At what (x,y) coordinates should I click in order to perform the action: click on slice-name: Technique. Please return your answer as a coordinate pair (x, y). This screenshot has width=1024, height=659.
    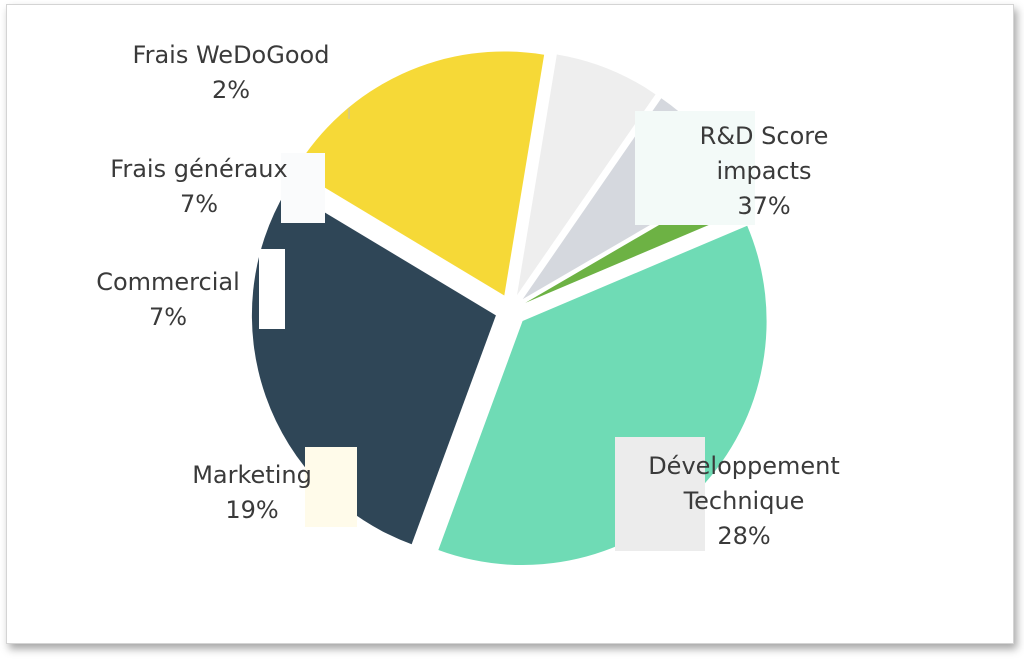
    Looking at the image, I should click on (744, 501).